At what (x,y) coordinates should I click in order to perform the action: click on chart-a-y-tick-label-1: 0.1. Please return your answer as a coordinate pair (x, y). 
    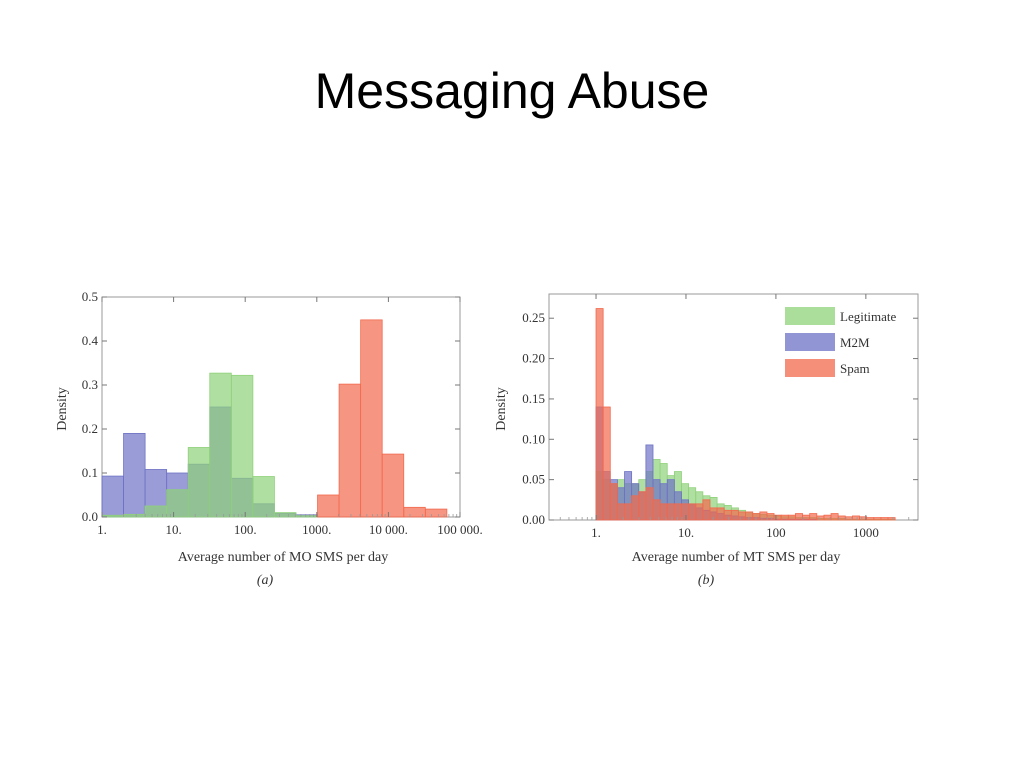
    Looking at the image, I should click on (90, 472).